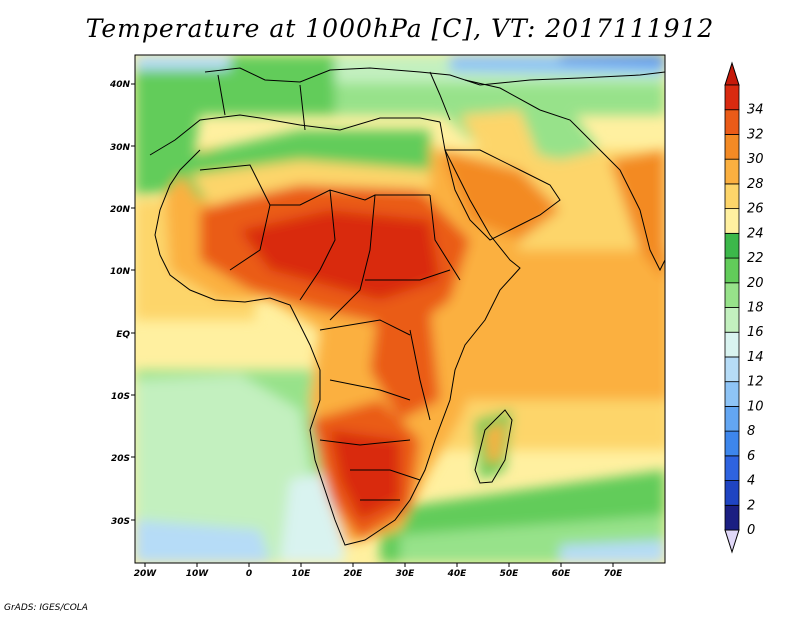  Describe the element at coordinates (751, 481) in the screenshot. I see `colorbar-label: 4` at that location.